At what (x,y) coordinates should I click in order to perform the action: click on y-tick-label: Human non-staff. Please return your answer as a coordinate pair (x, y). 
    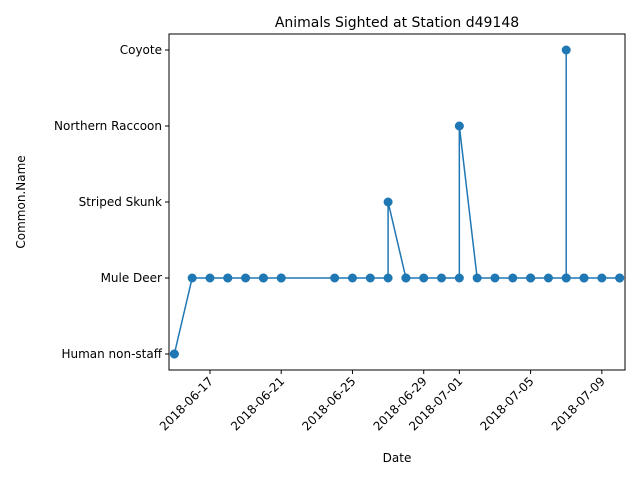
    Looking at the image, I should click on (111, 354).